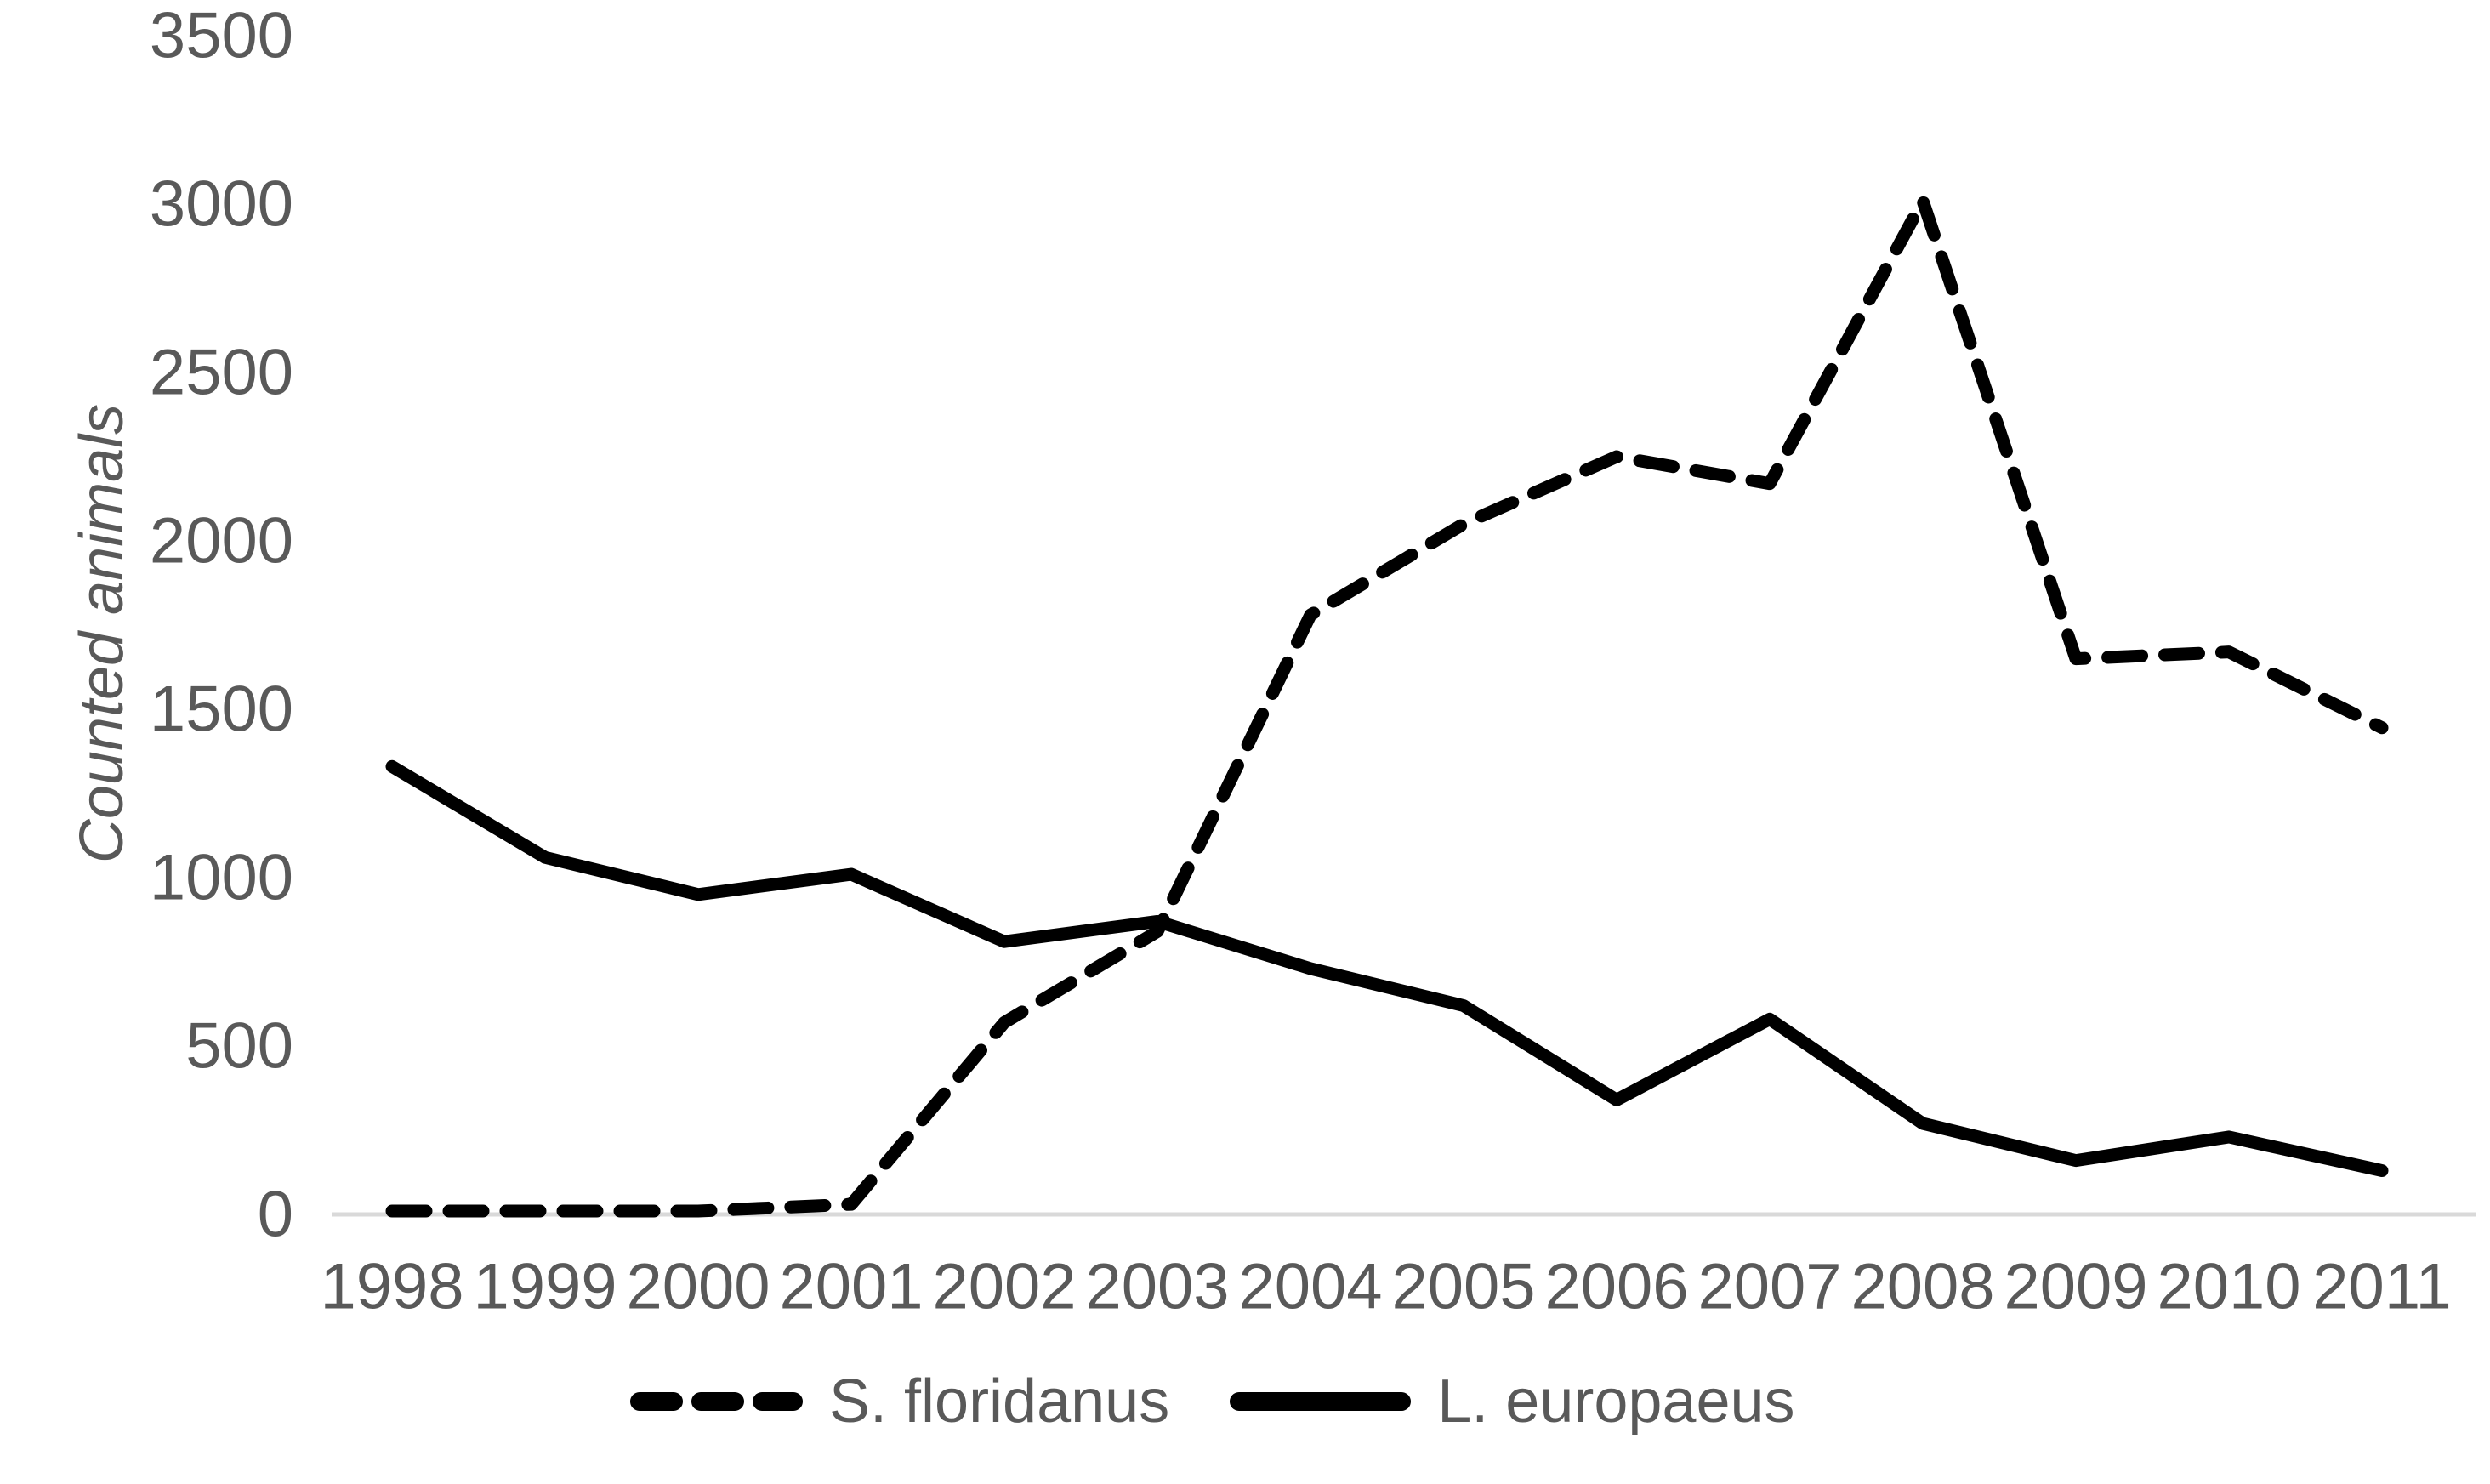  I want to click on x-tick-label: 2003, so click(1157, 1287).